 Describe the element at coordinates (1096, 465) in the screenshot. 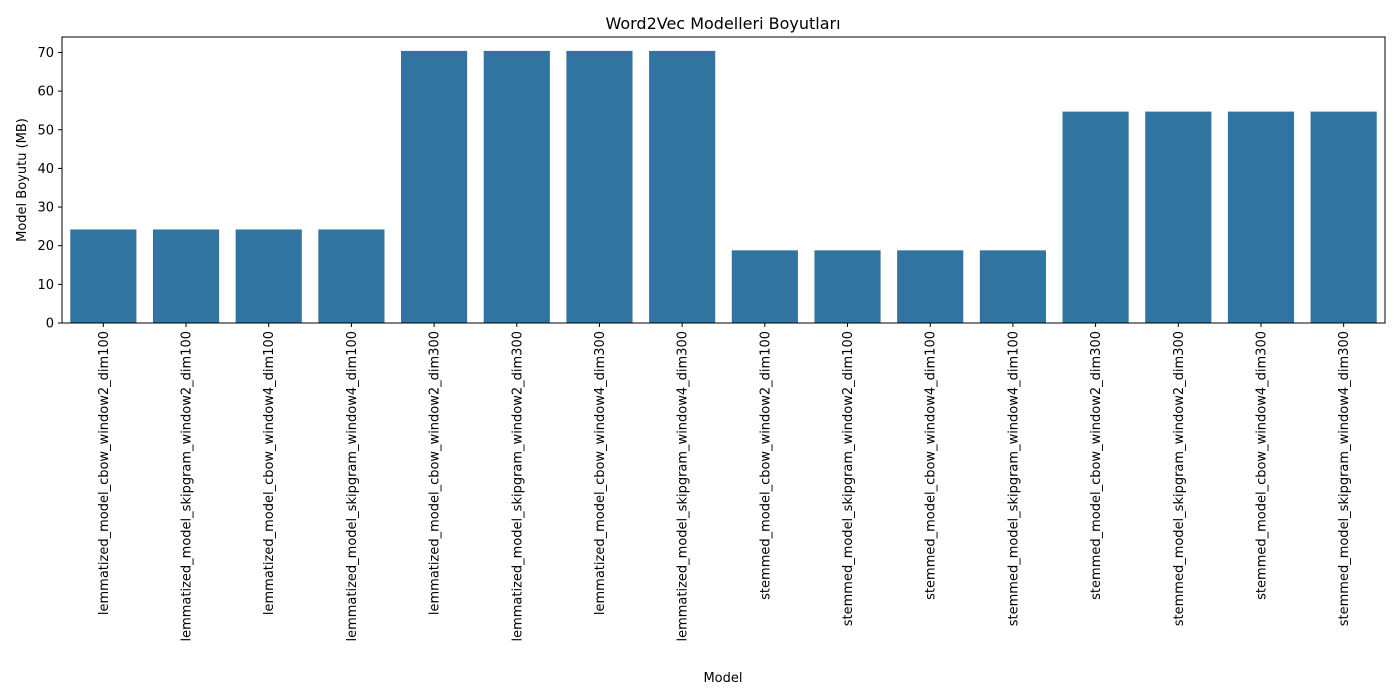

I see `x-tick-label: stemmed_model_cbow_window2_dim300` at that location.